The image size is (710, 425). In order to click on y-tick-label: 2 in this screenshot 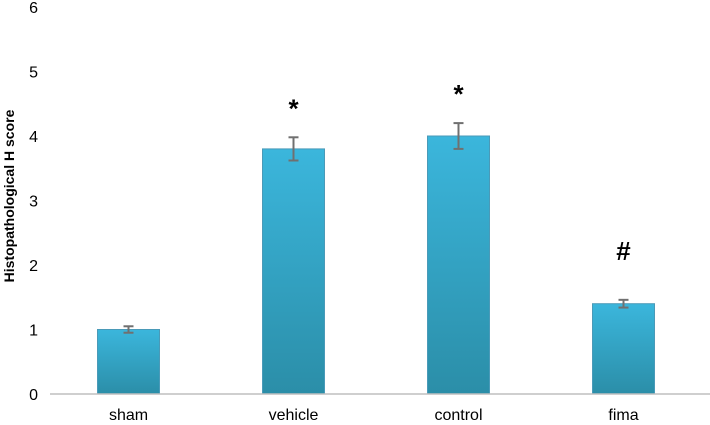, I will do `click(33, 266)`.